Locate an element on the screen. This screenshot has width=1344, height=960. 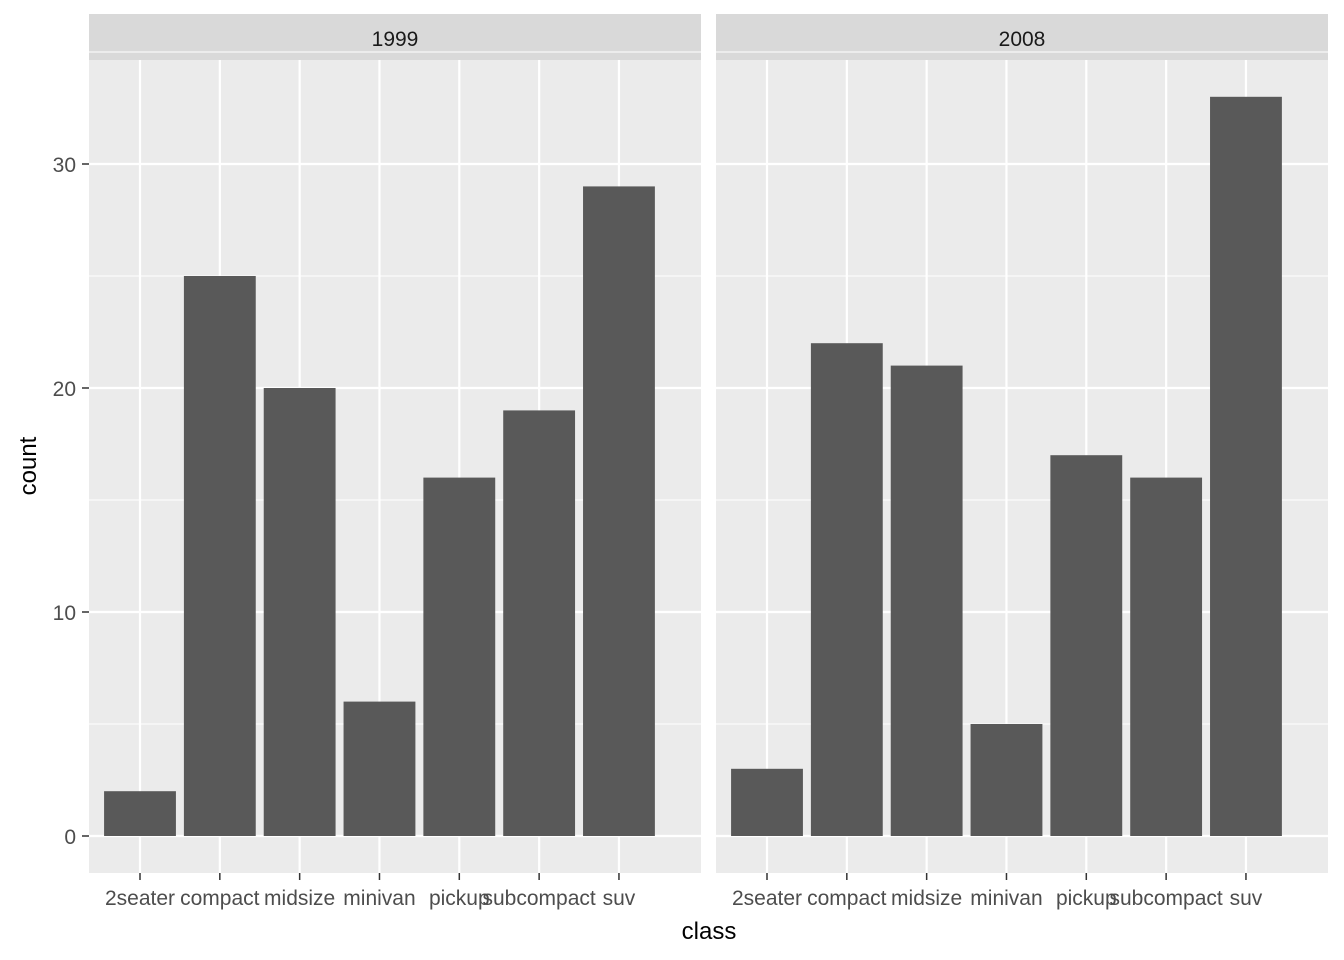
facet-strip-label: 2008 is located at coordinates (1022, 39).